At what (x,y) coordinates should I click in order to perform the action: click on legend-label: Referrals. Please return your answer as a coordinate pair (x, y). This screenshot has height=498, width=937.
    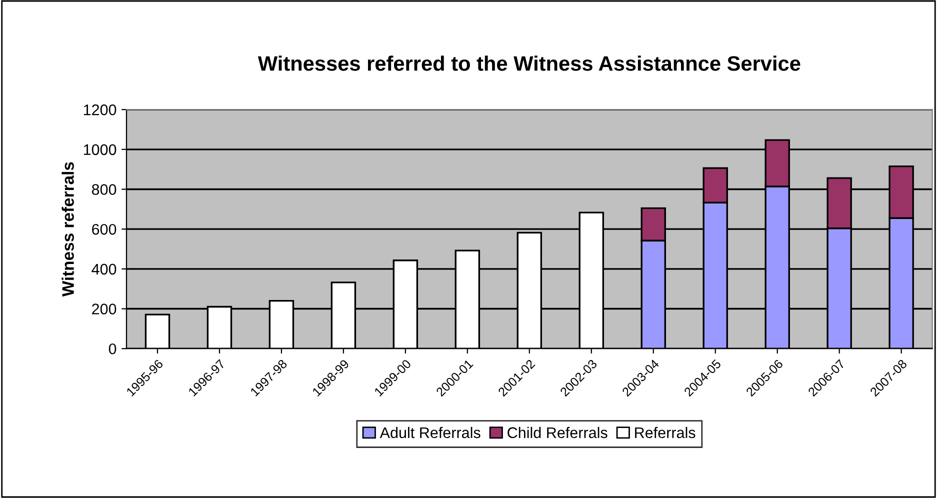
    Looking at the image, I should click on (665, 432).